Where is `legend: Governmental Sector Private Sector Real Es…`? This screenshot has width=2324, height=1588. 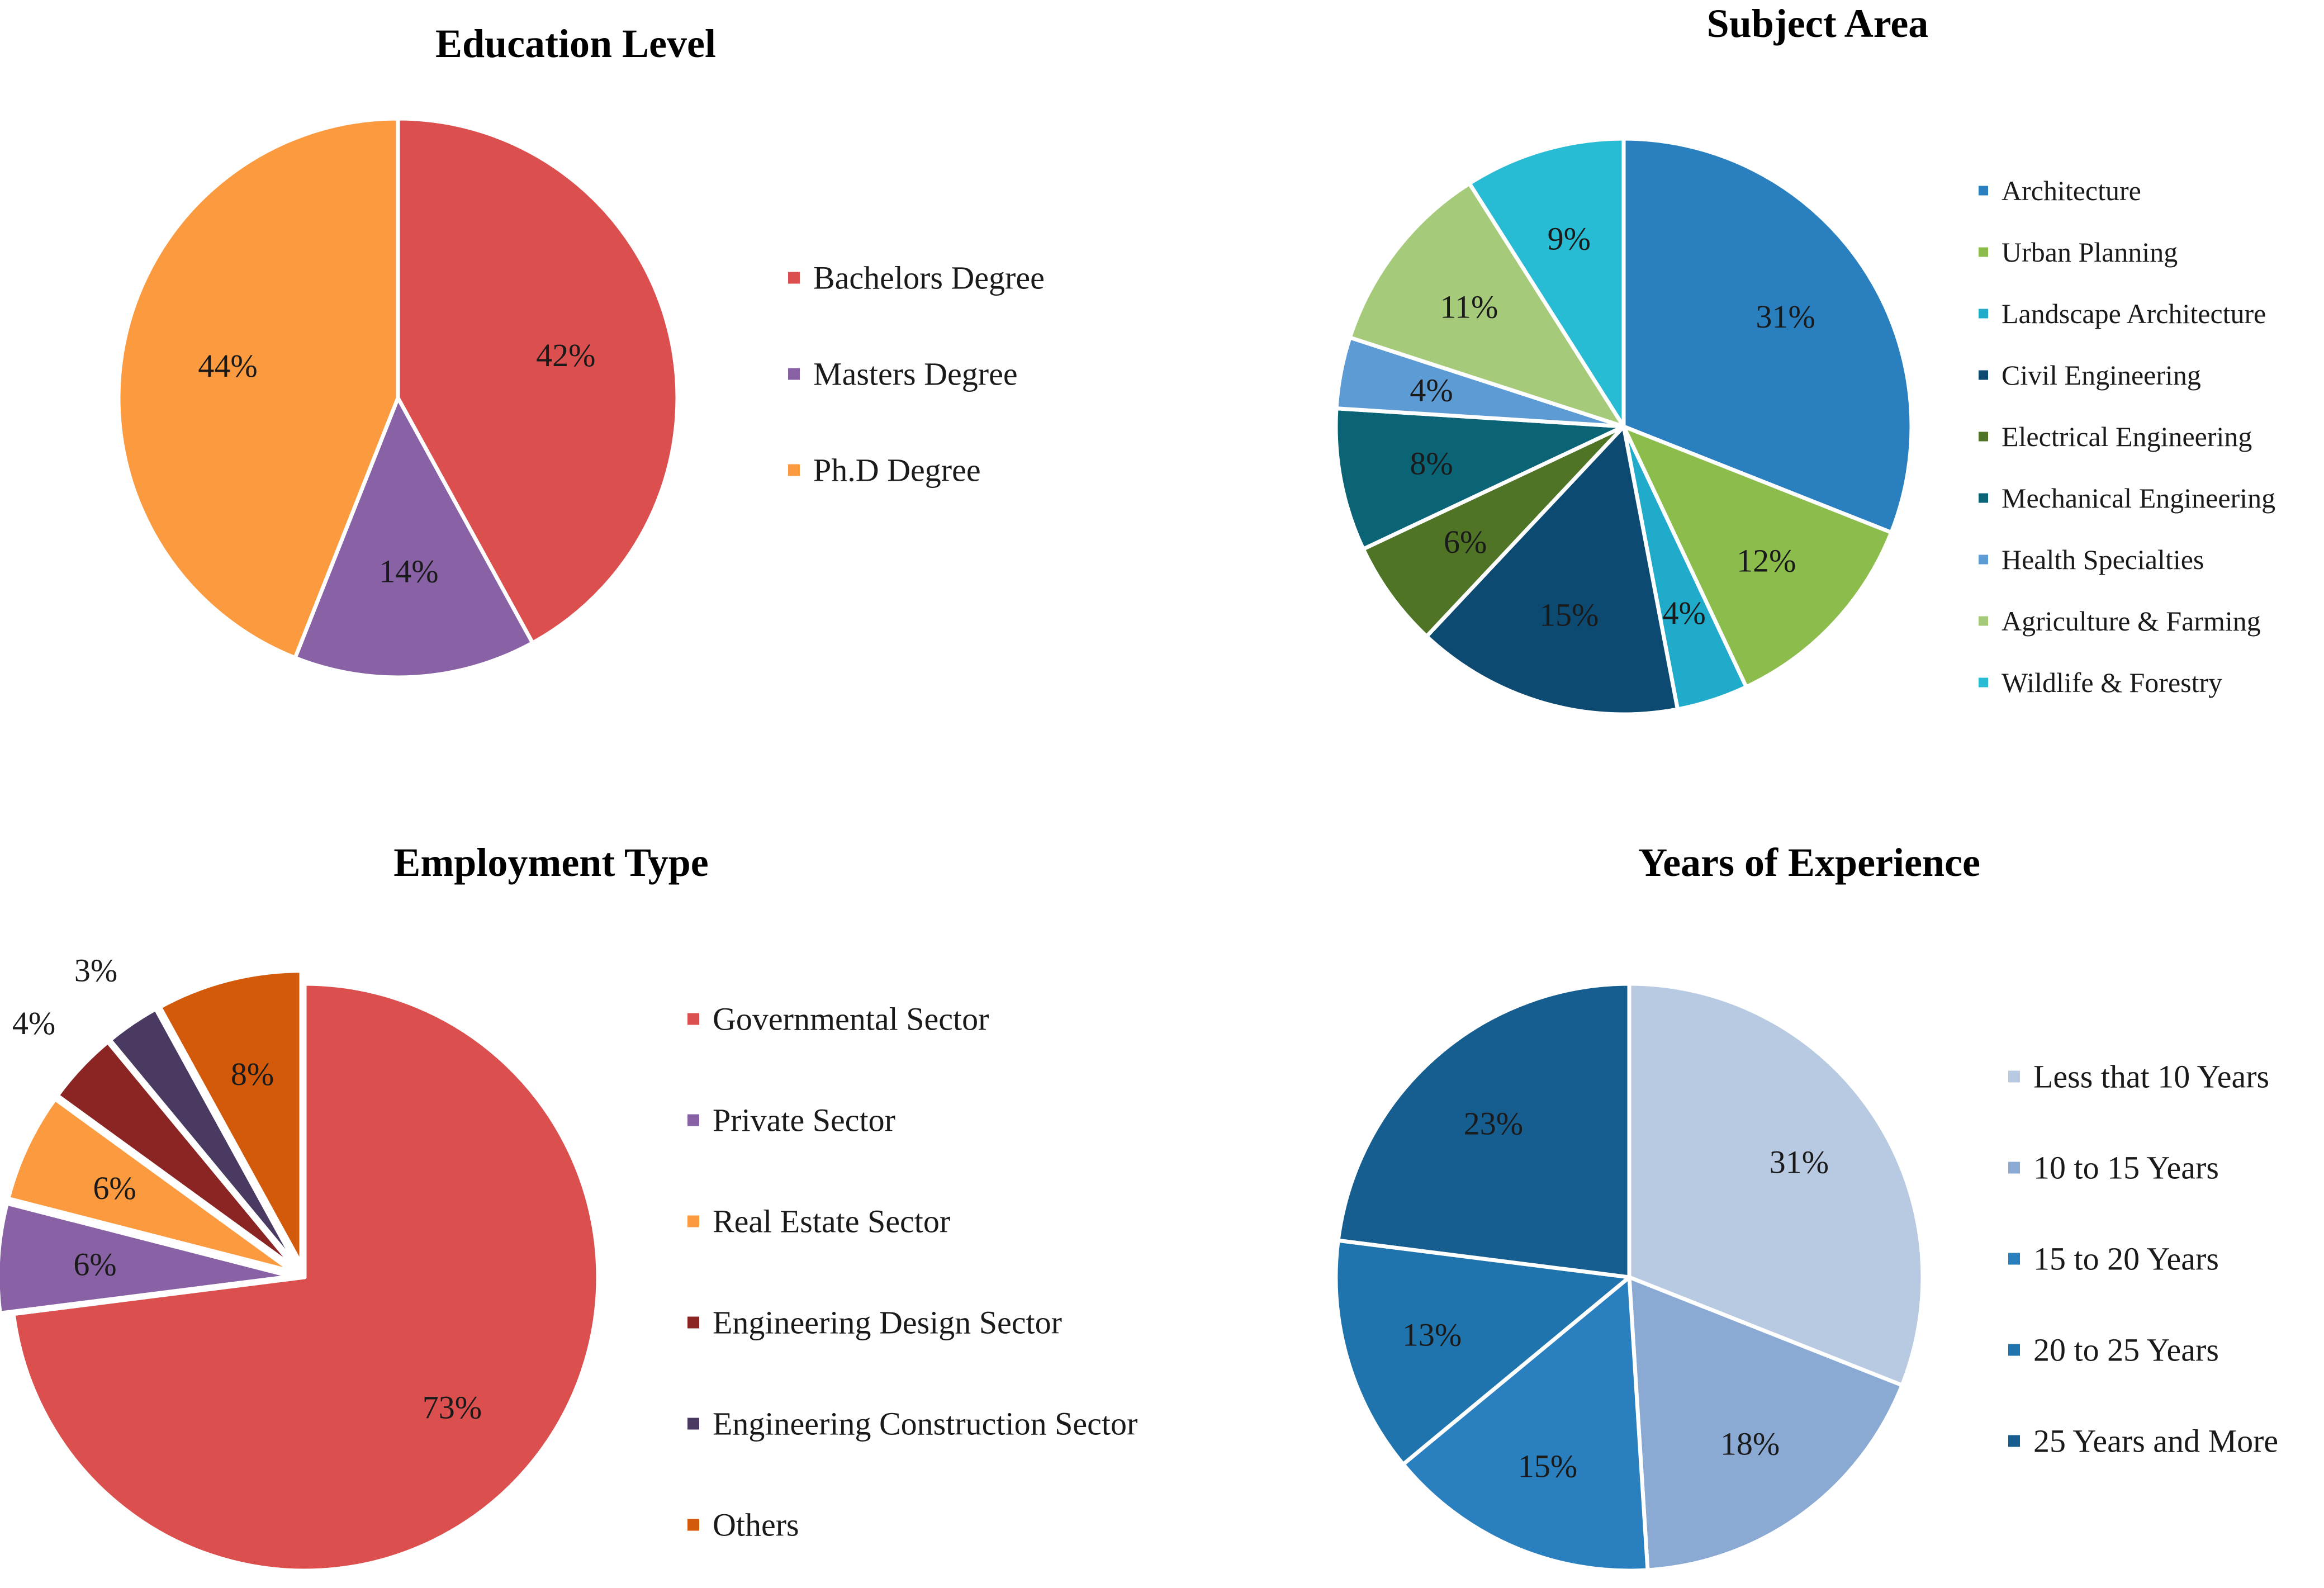
legend: Governmental Sector Private Sector Real Es… is located at coordinates (912, 1272).